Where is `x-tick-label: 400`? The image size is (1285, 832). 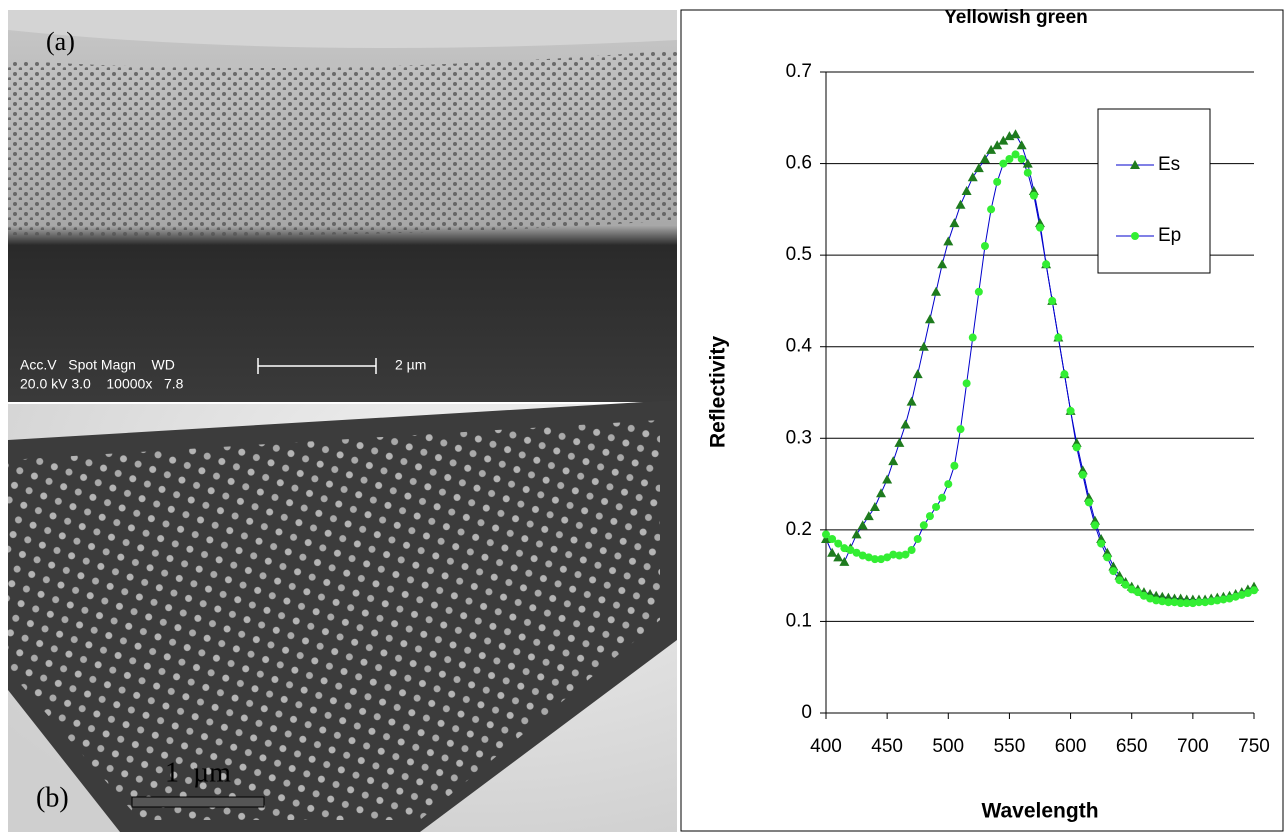
x-tick-label: 400 is located at coordinates (826, 746).